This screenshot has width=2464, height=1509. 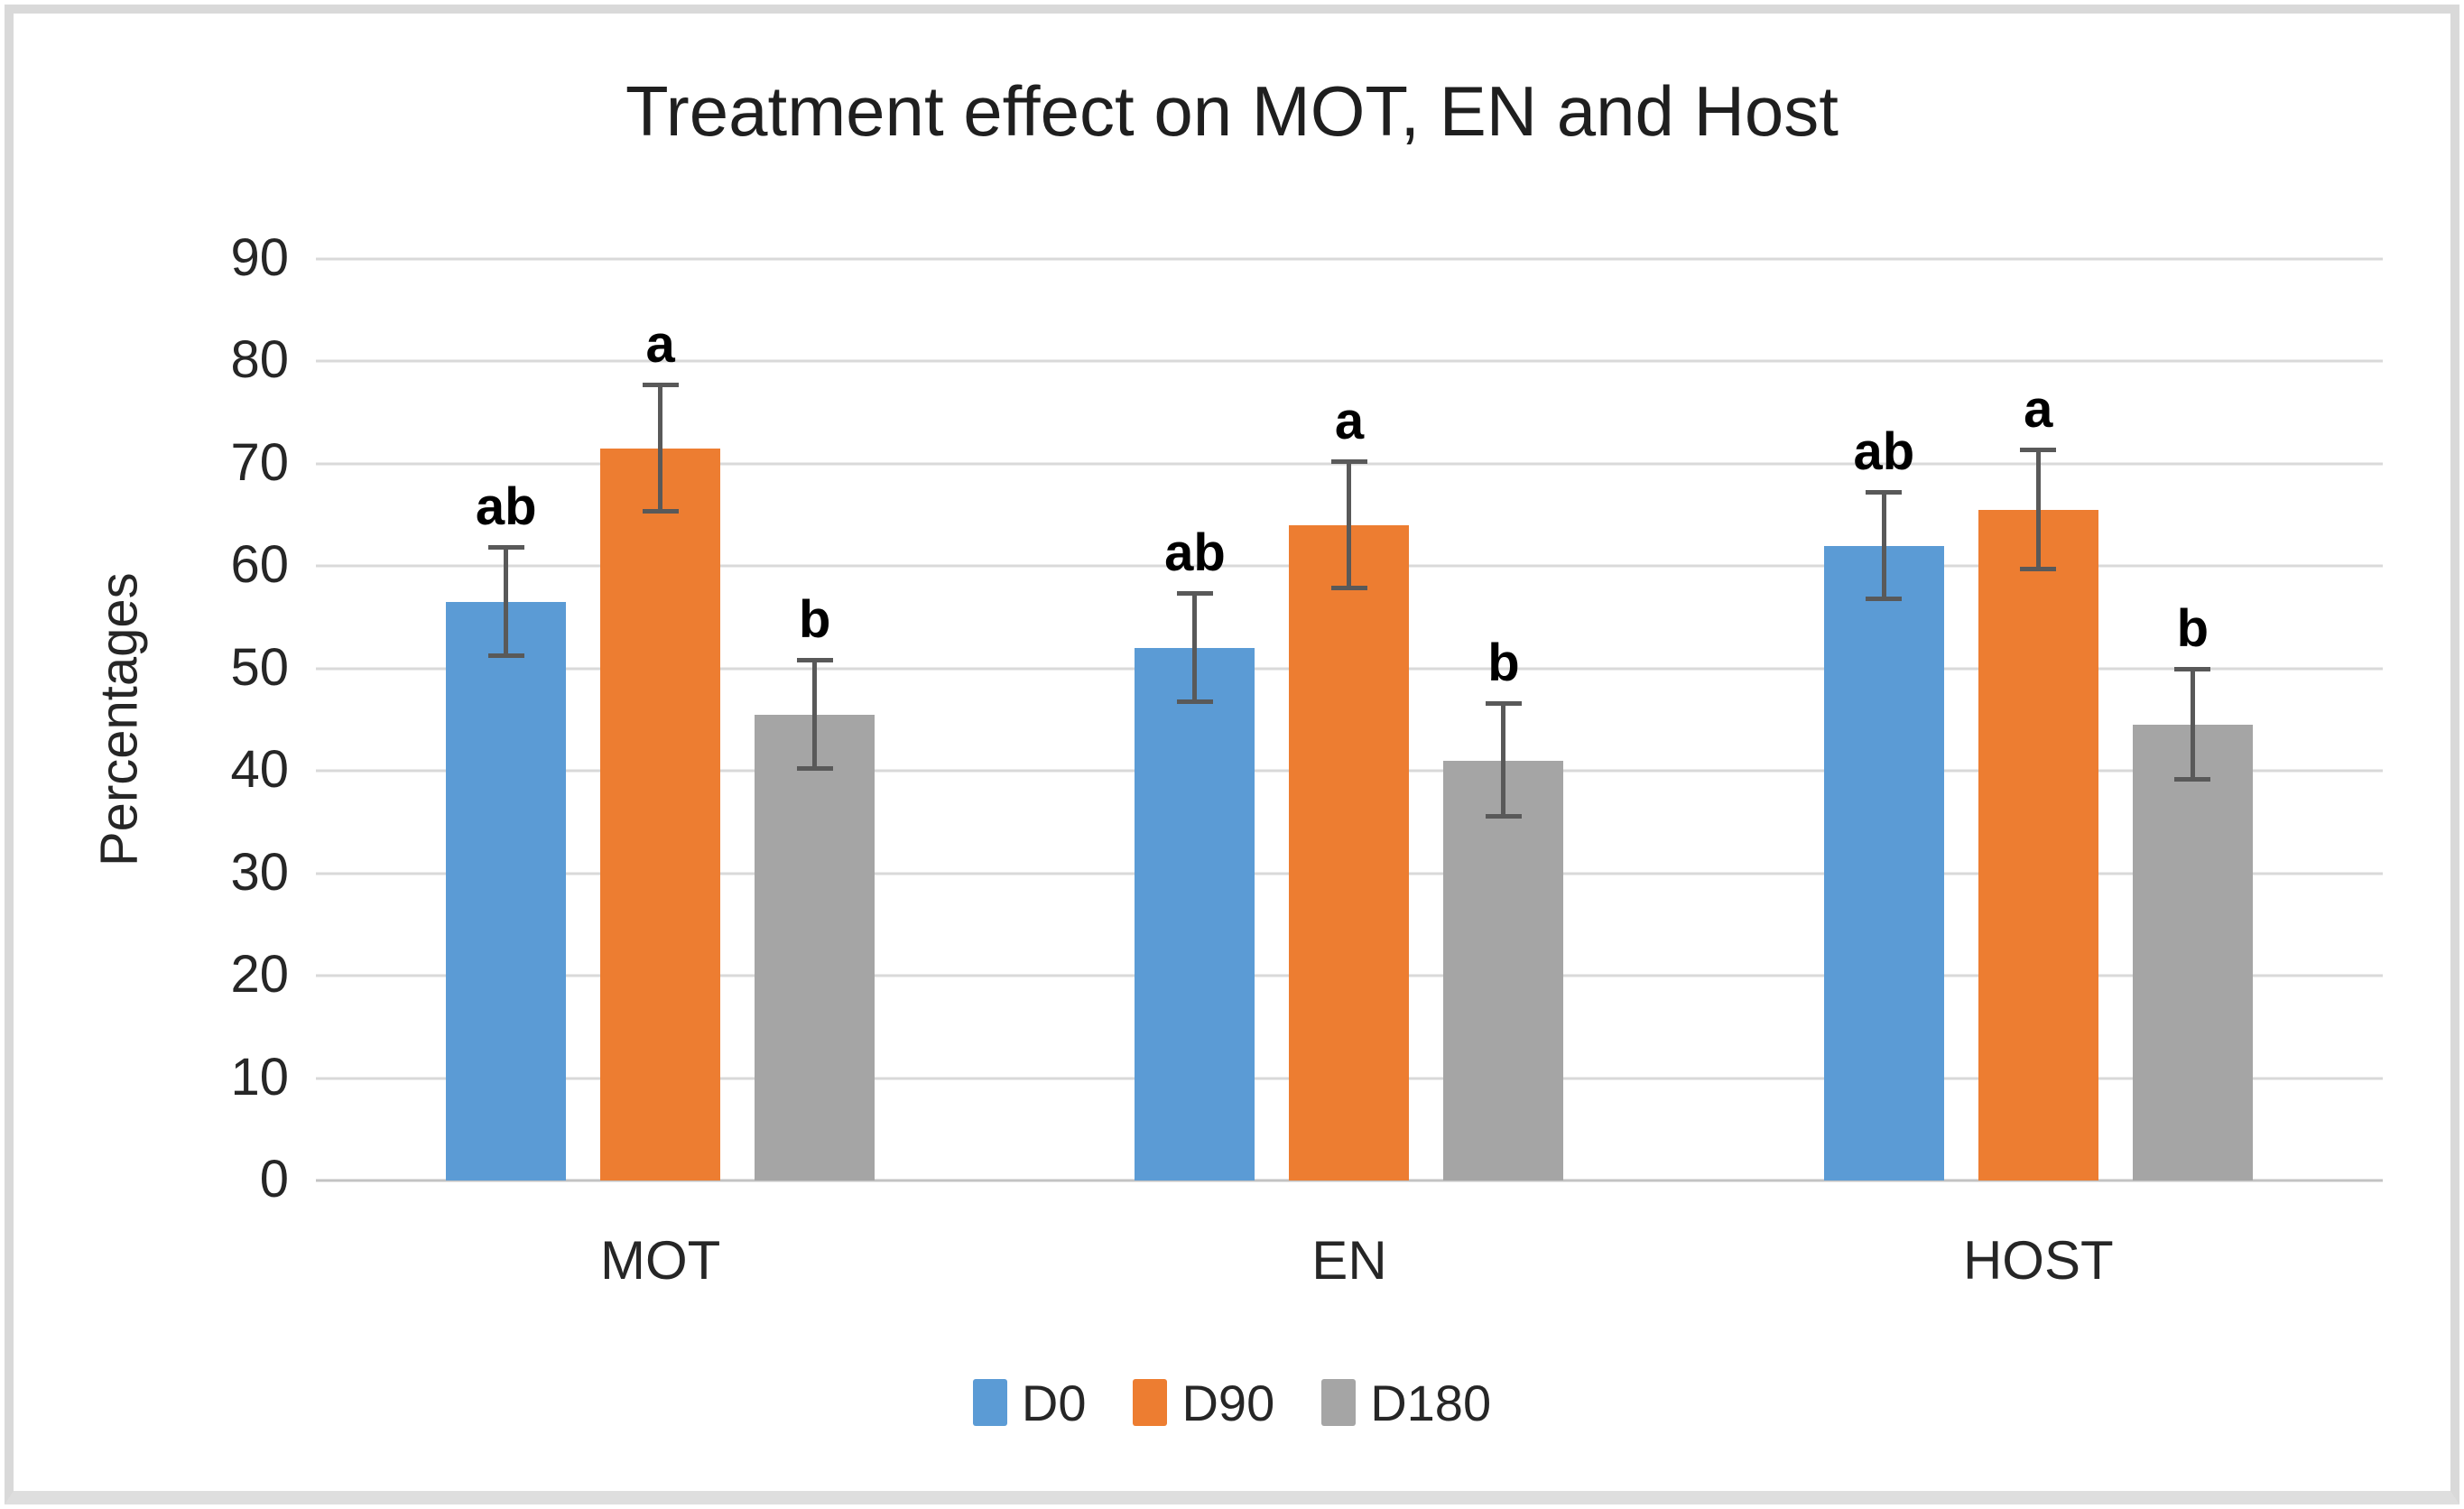 What do you see at coordinates (2038, 844) in the screenshot?
I see `bar-d90-host` at bounding box center [2038, 844].